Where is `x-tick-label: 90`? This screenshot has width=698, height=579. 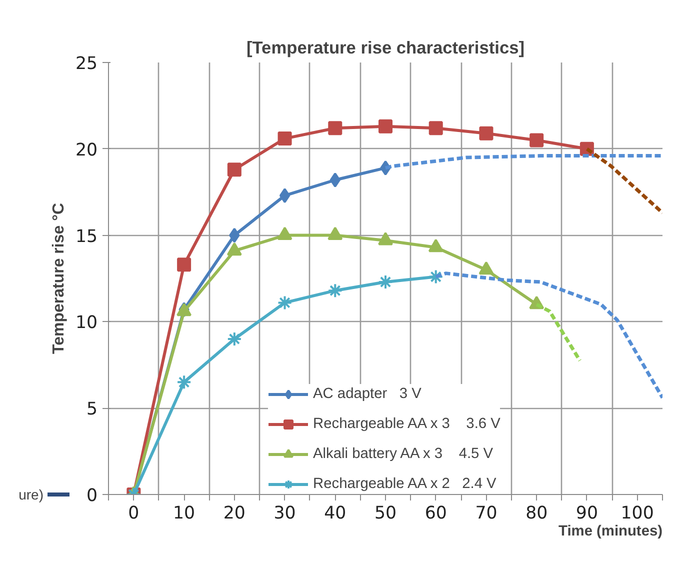 x-tick-label: 90 is located at coordinates (587, 514).